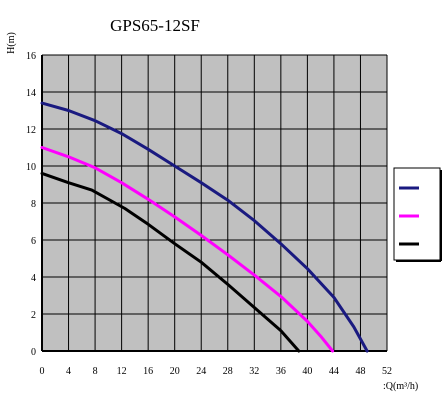  I want to click on y-tick-label: 8, so click(33, 204).